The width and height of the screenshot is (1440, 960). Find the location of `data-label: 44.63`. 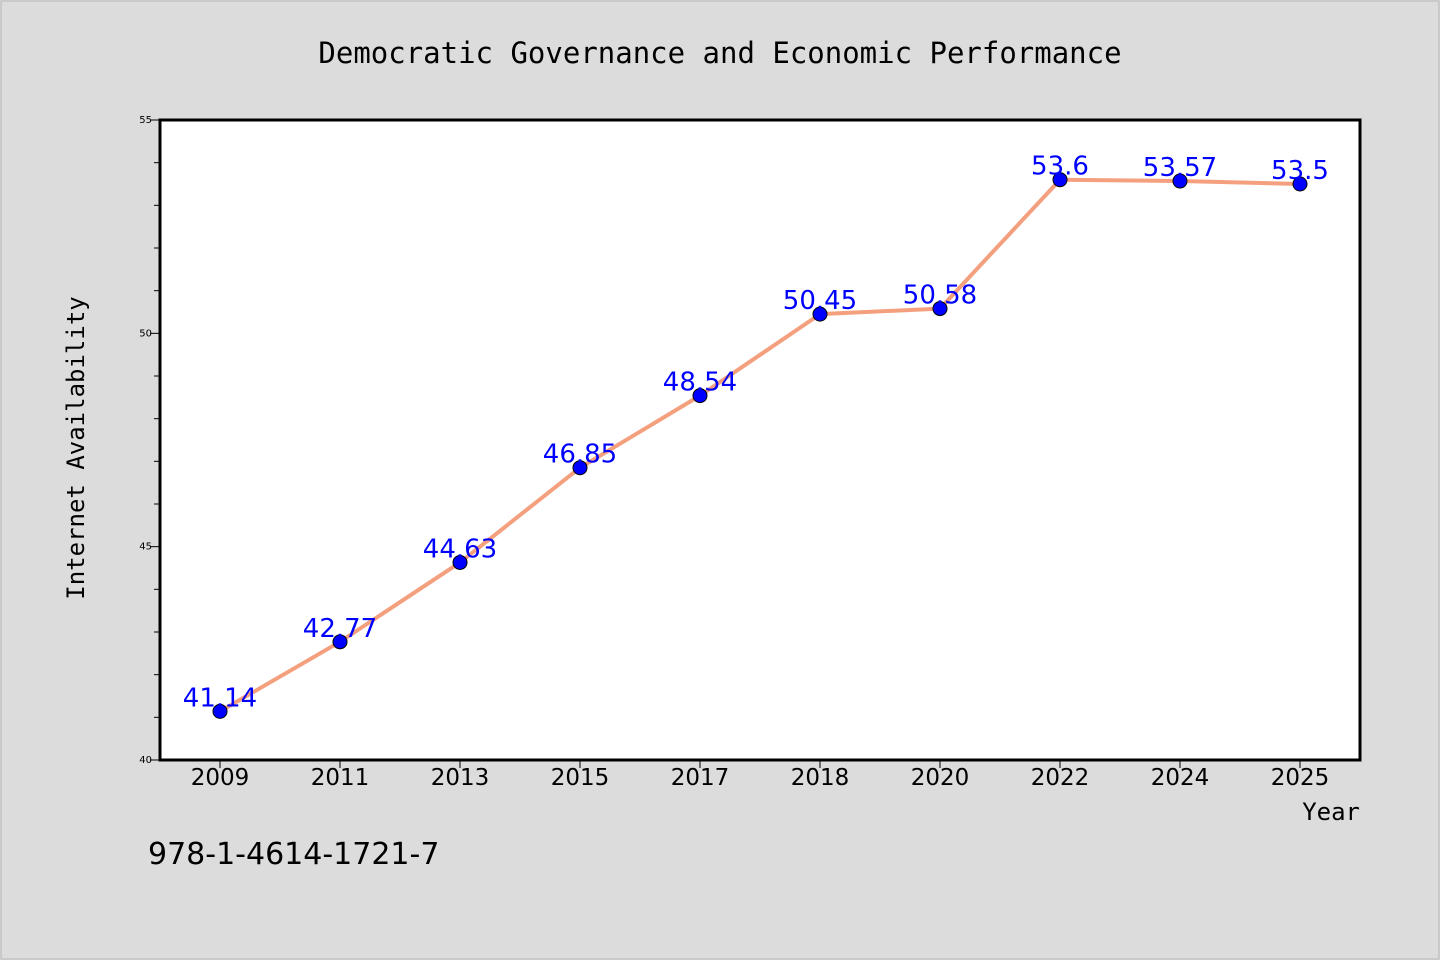

data-label: 44.63 is located at coordinates (460, 549).